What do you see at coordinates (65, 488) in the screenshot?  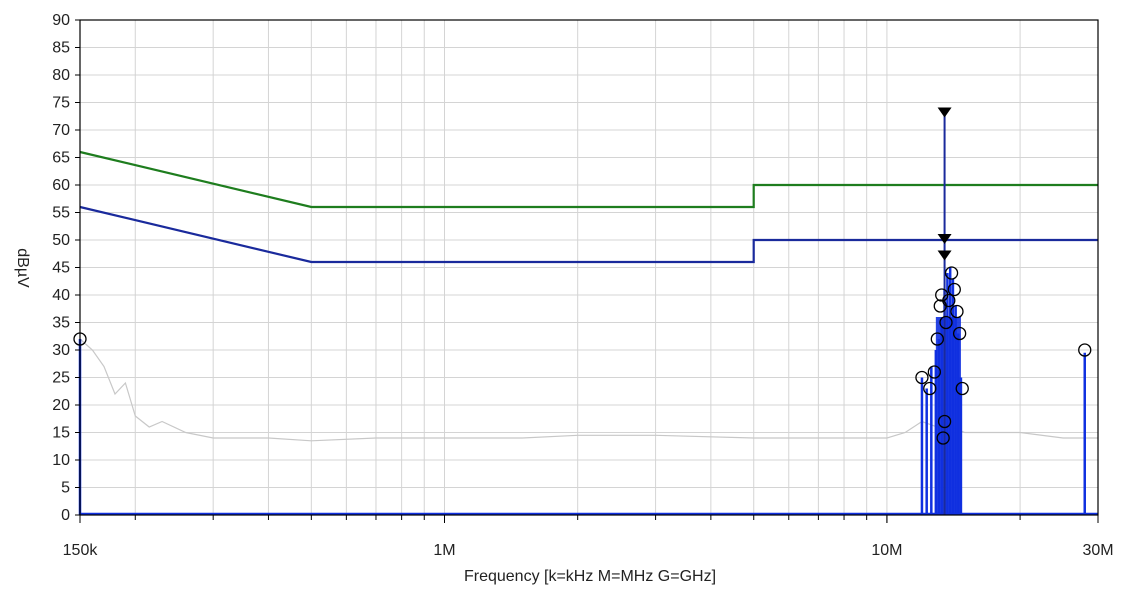 I see `y-tick-label: 5` at bounding box center [65, 488].